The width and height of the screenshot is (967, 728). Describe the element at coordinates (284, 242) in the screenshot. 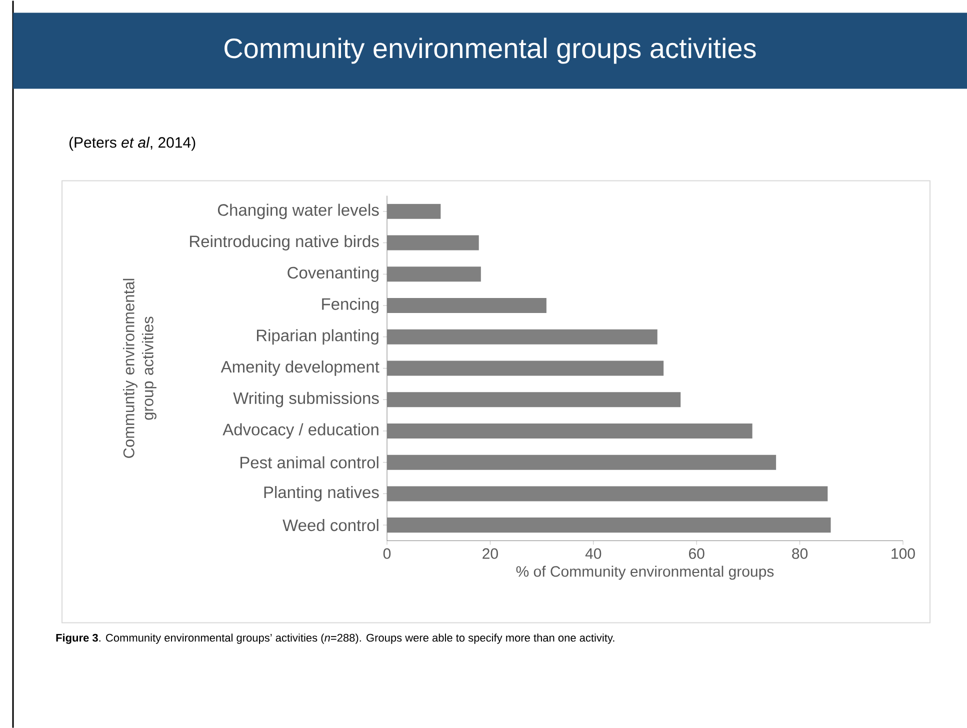

I see `y-tick-label: Reintroducing native birds` at that location.